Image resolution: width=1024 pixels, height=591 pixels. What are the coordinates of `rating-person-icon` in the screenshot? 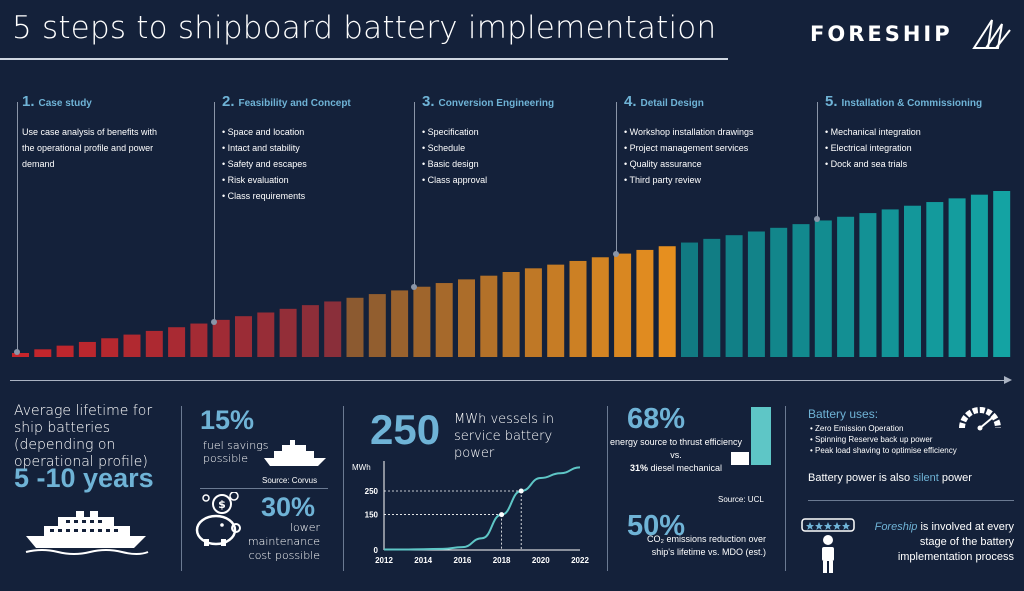 It's located at (828, 545).